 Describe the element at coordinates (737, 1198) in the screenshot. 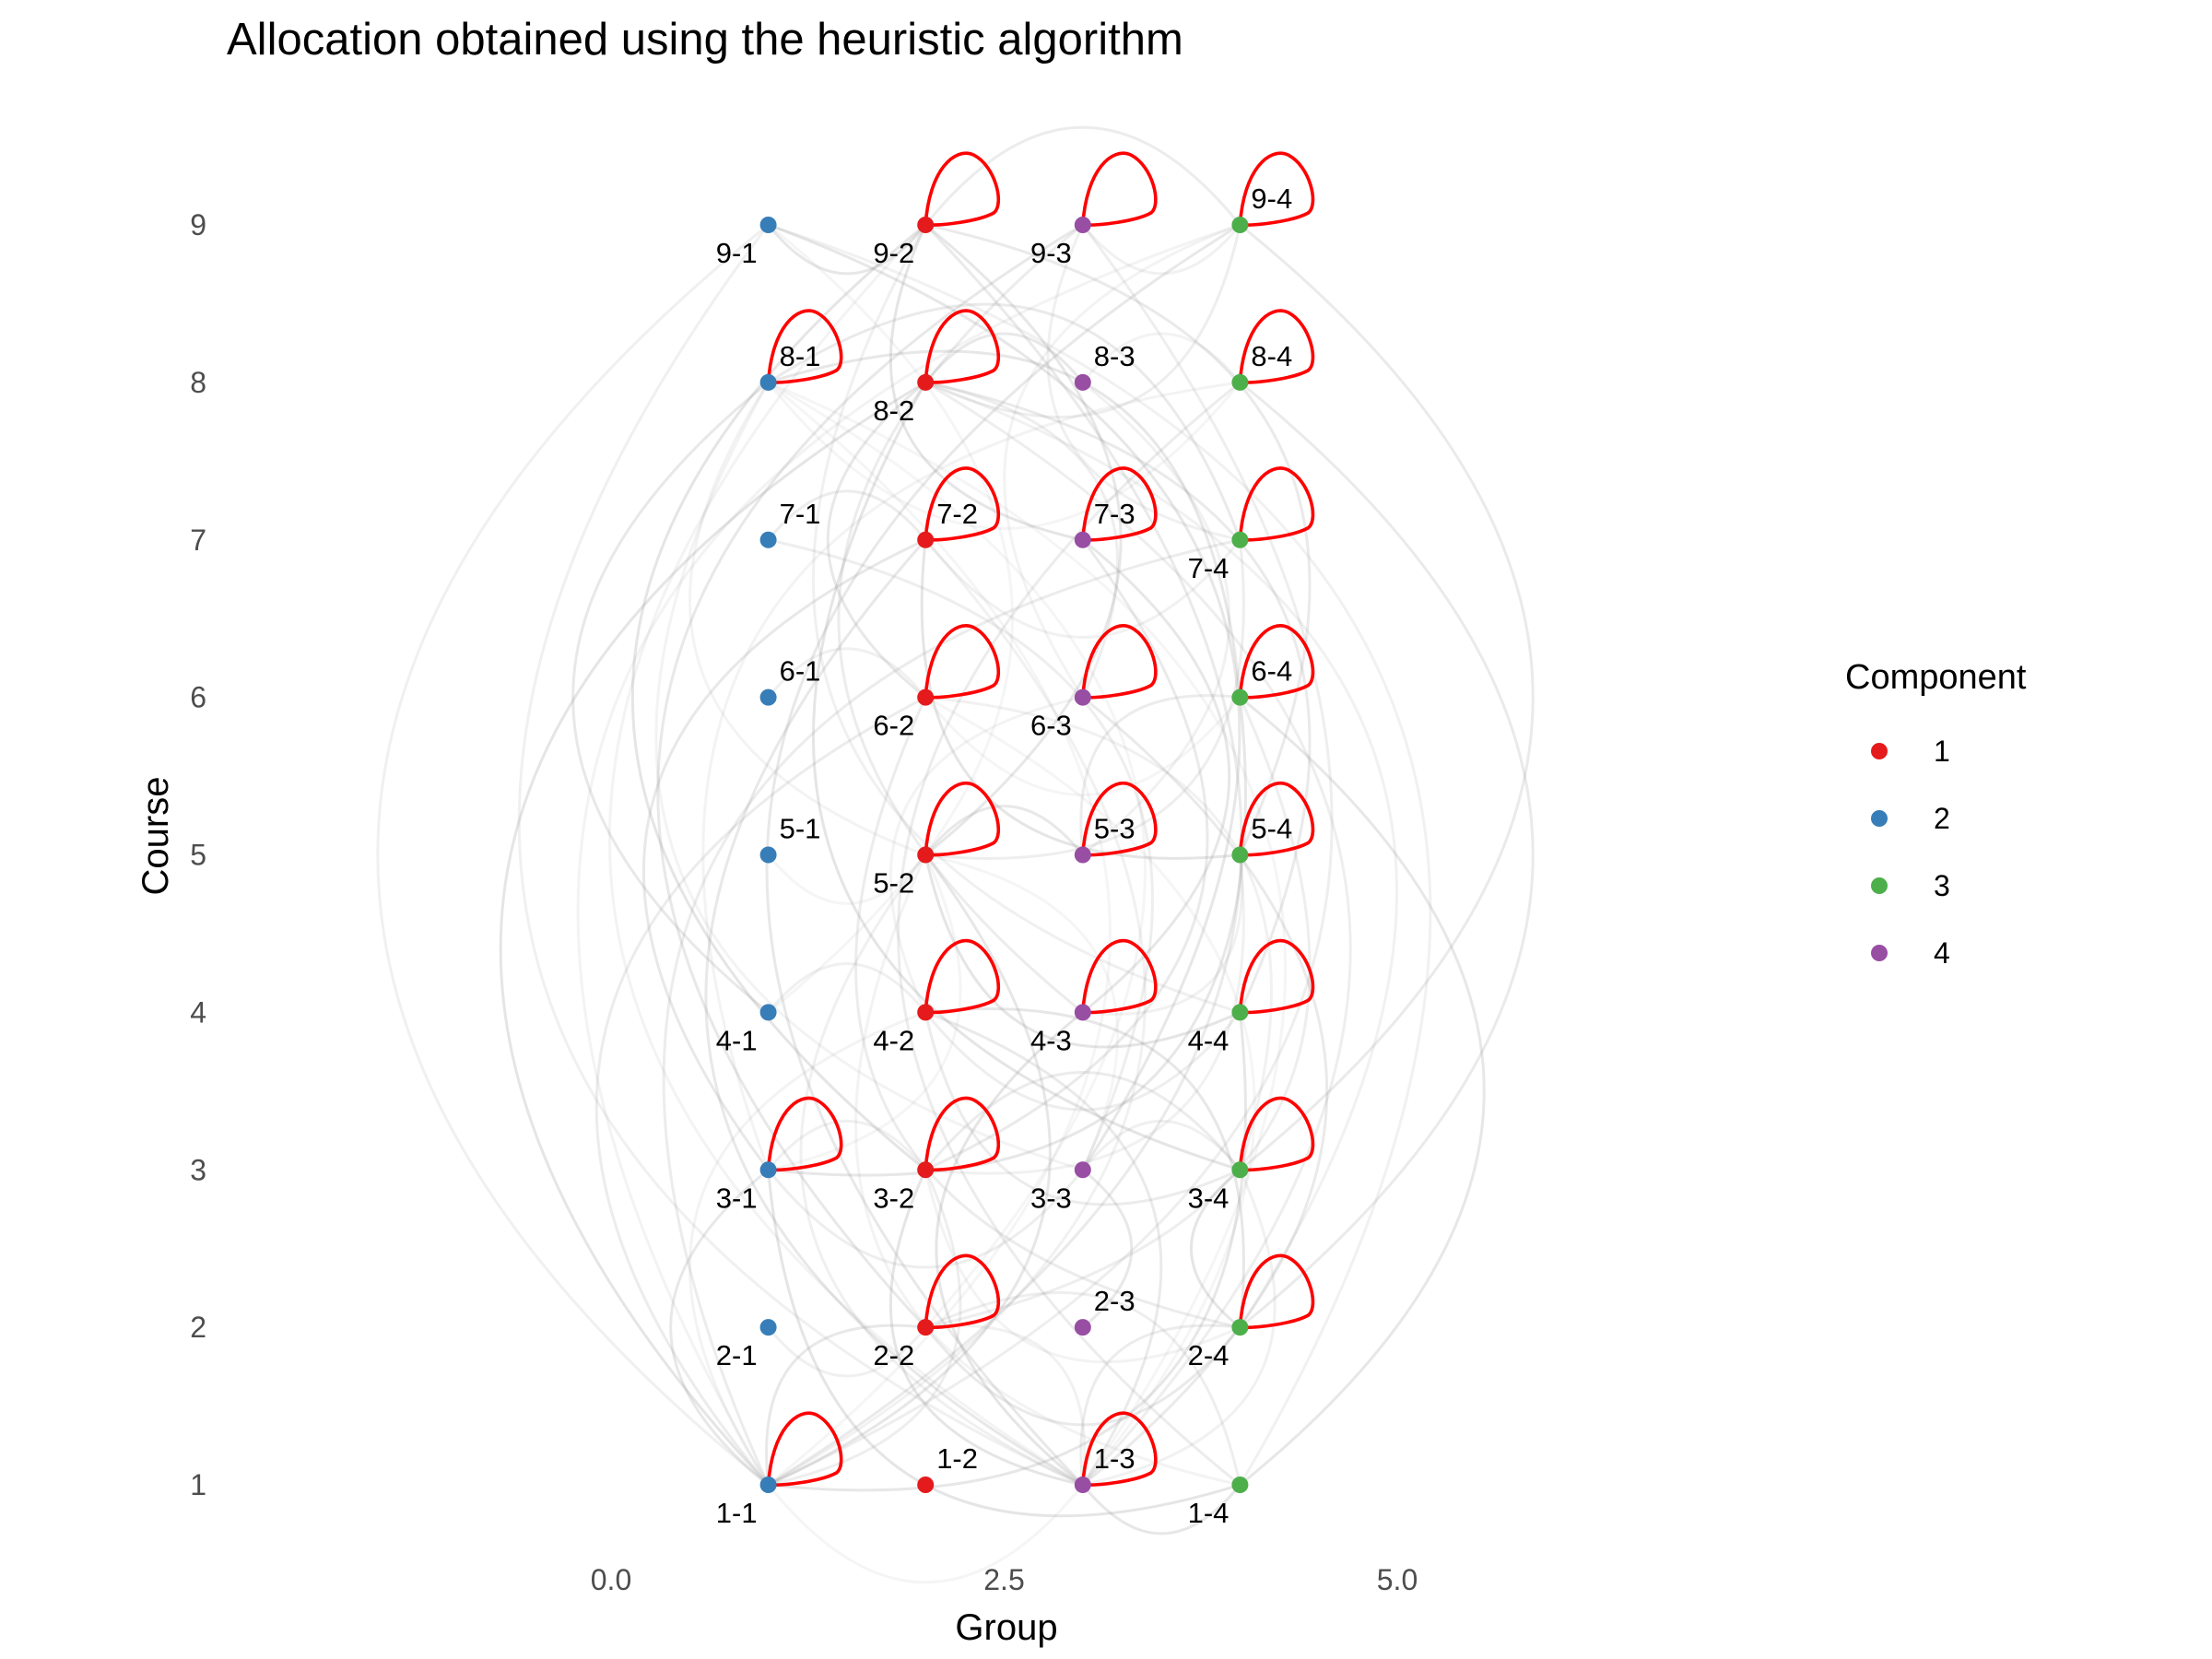

I see `node-label-3-1: 3-1` at that location.